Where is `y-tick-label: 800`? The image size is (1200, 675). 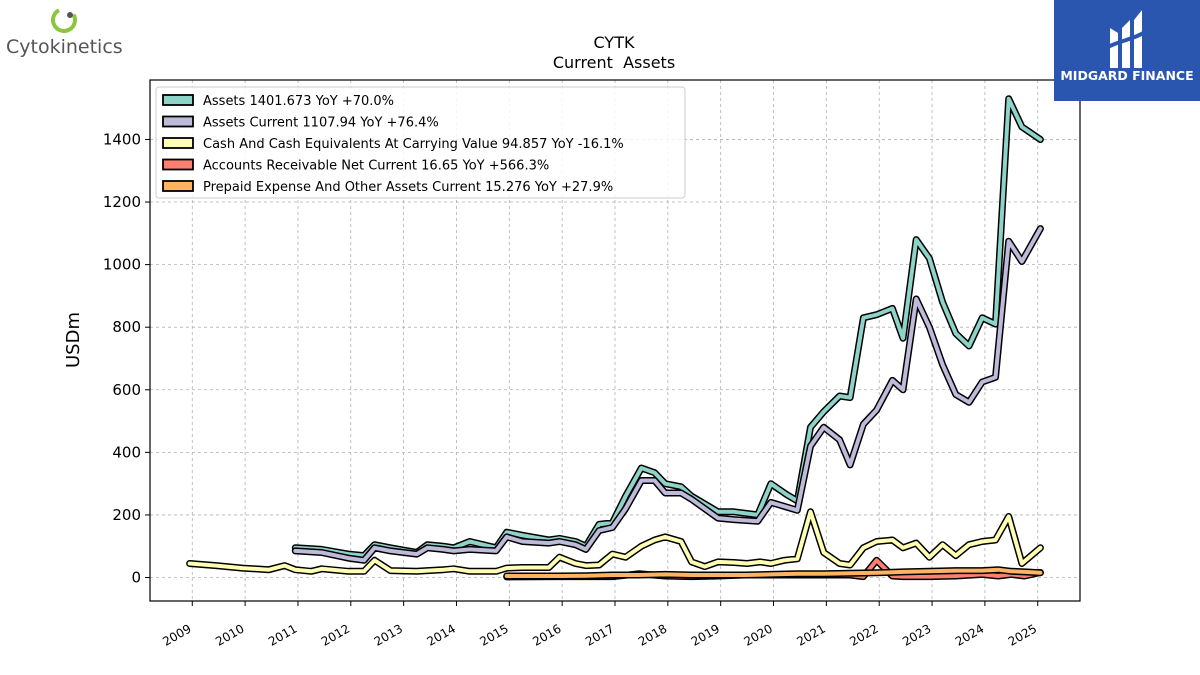
y-tick-label: 800 is located at coordinates (126, 327).